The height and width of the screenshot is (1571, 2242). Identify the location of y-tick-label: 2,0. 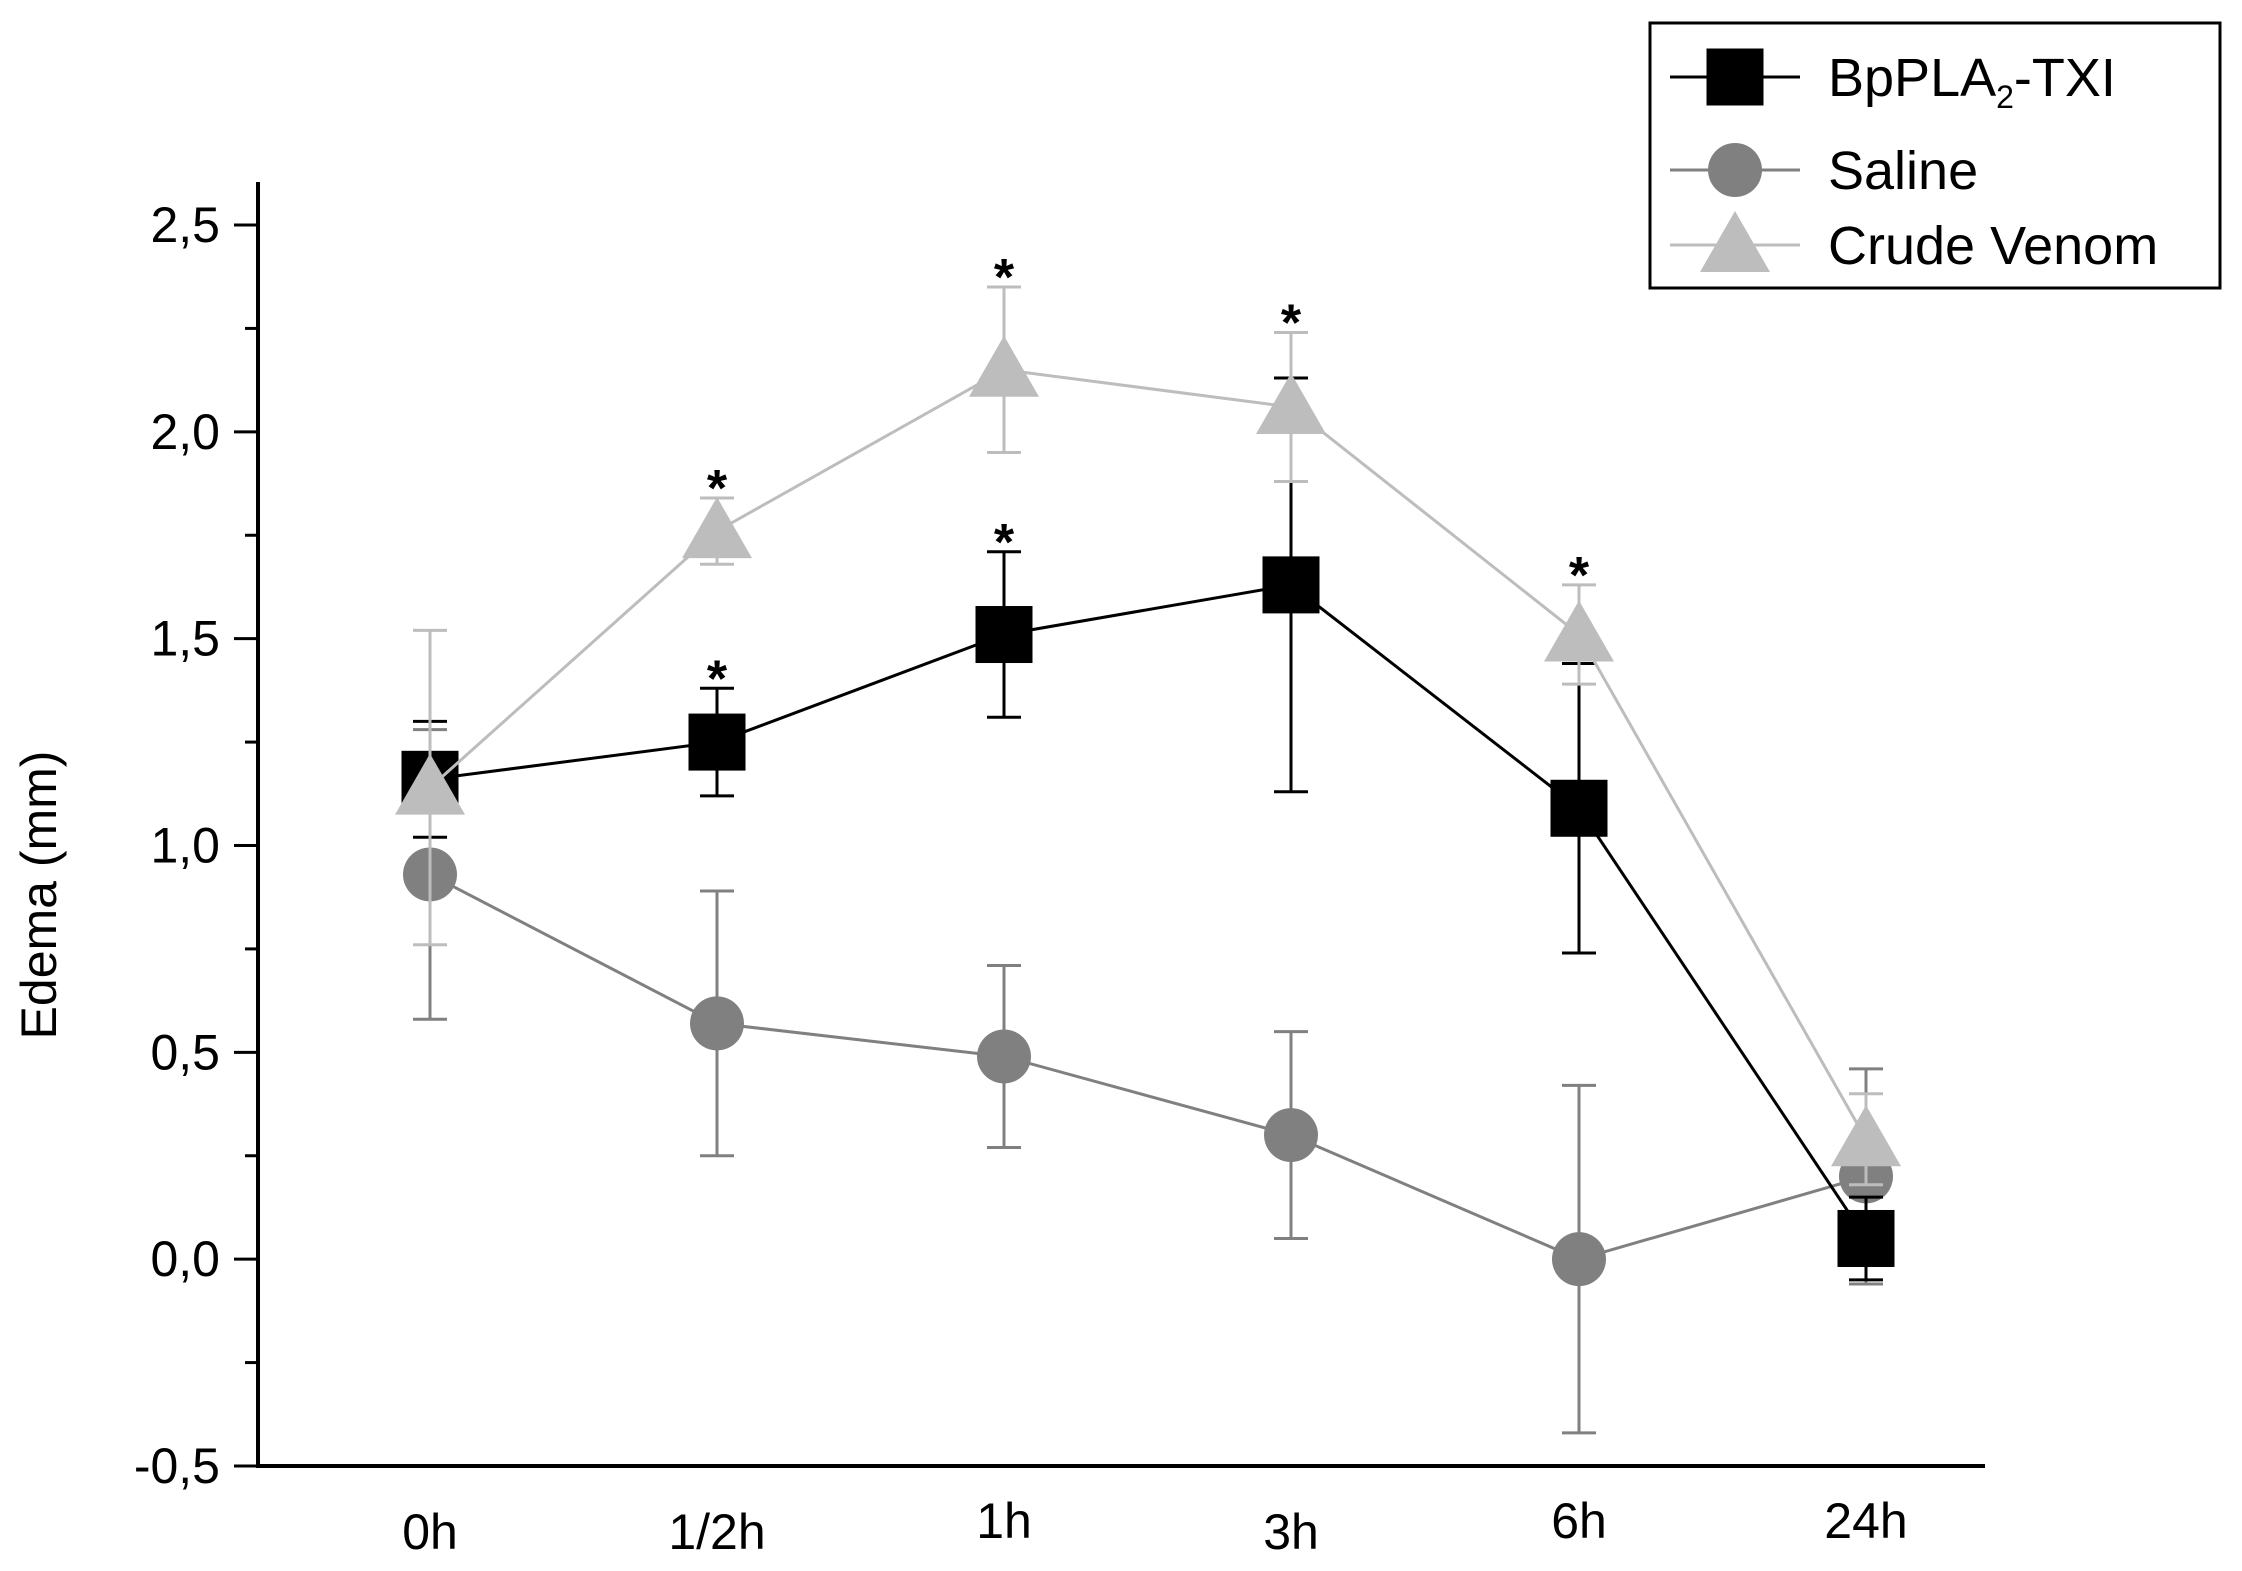
(185, 432).